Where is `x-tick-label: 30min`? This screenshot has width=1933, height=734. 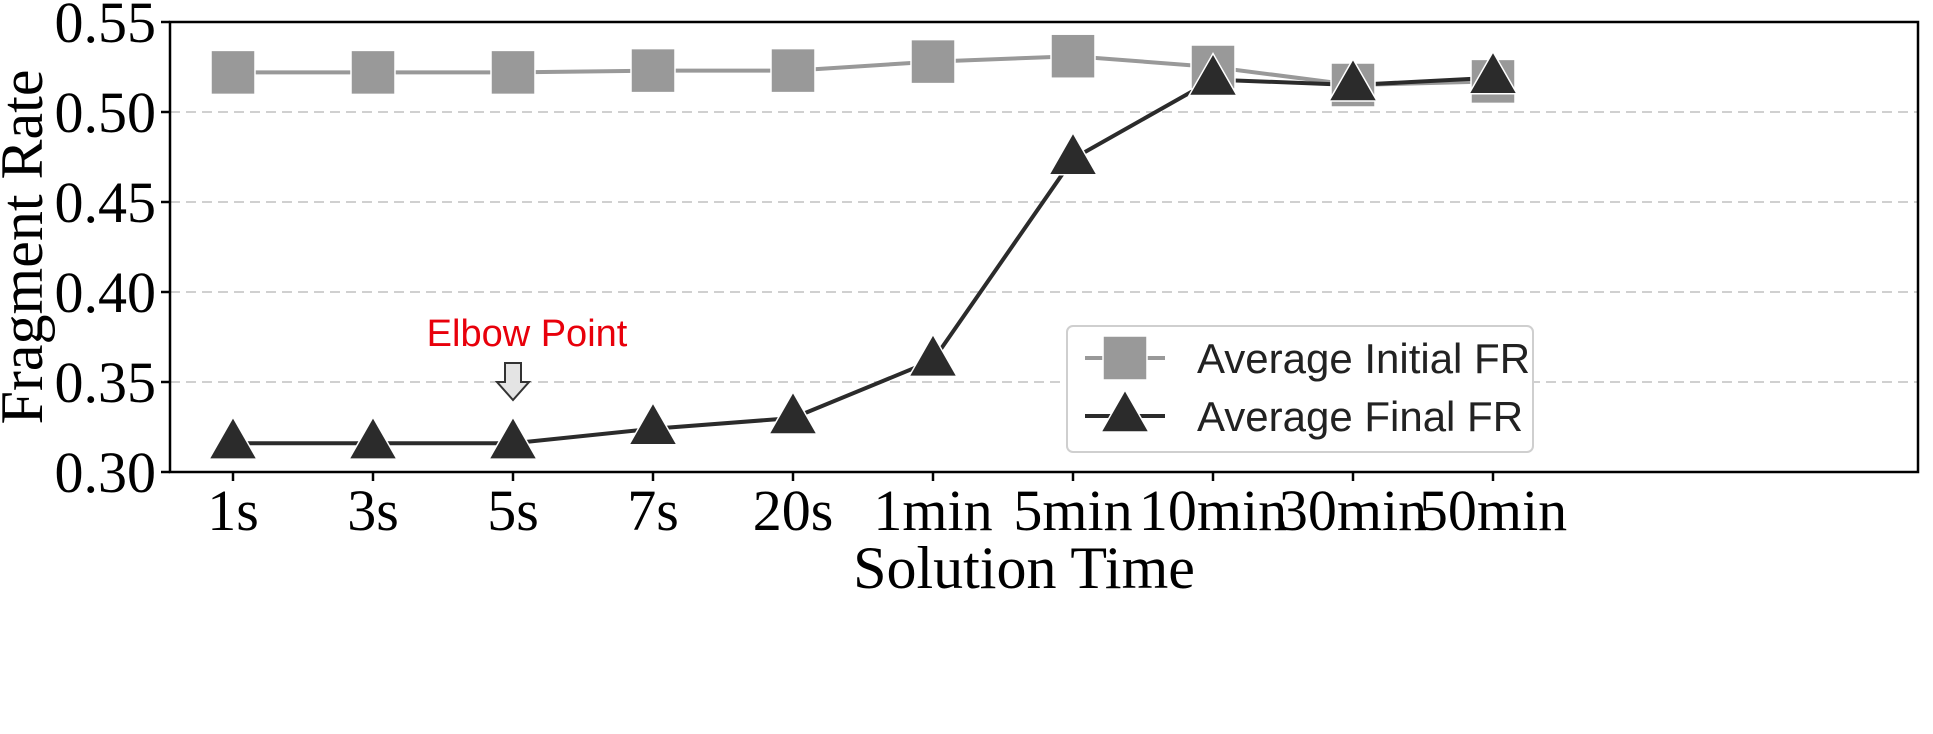 x-tick-label: 30min is located at coordinates (1353, 510).